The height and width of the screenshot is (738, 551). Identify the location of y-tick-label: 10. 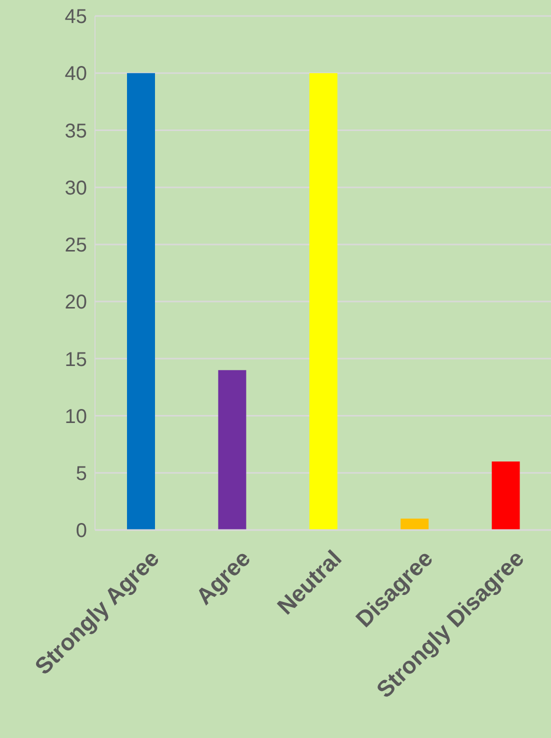
(75, 417).